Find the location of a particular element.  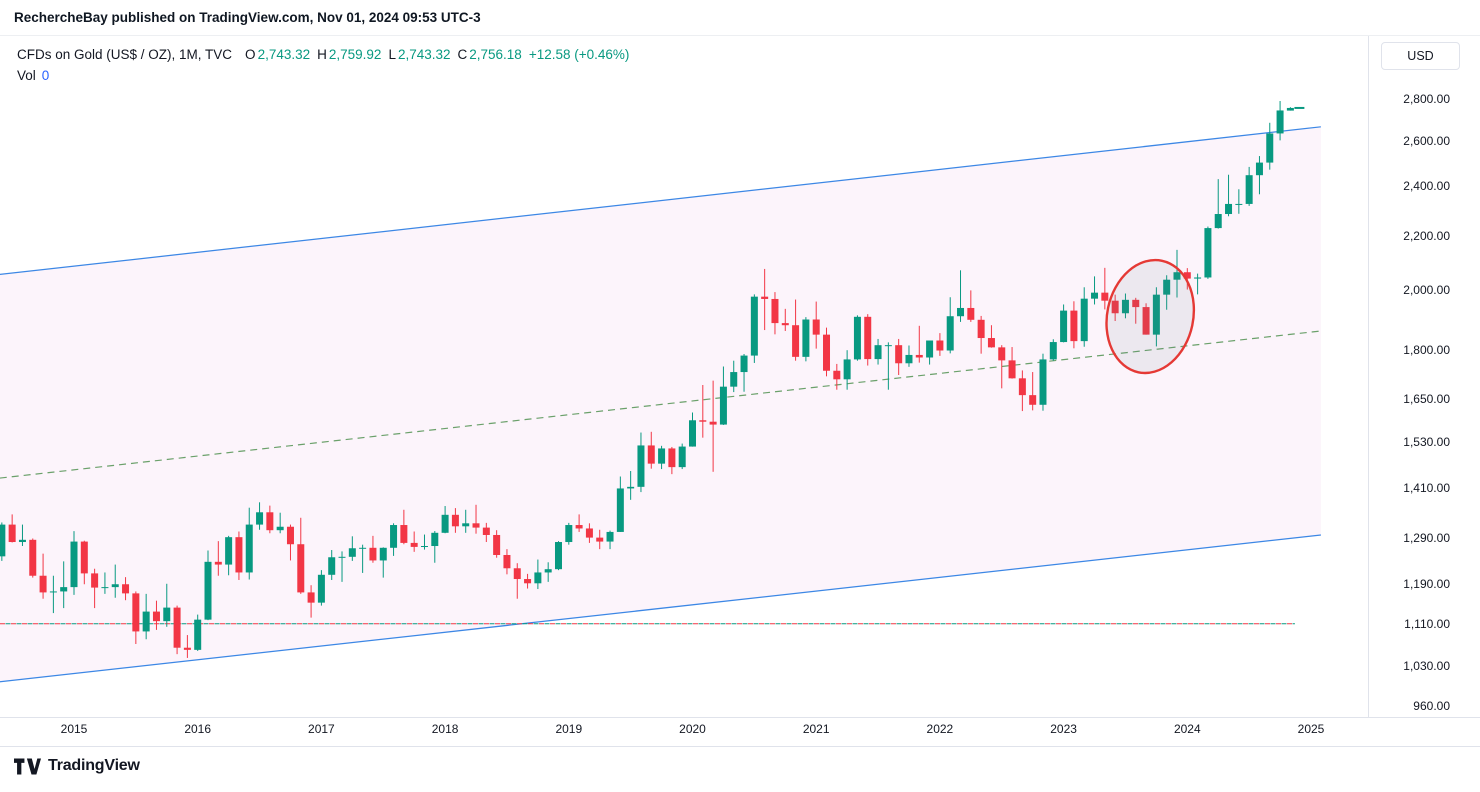

tradingview-logo: TradingView is located at coordinates (77, 766).